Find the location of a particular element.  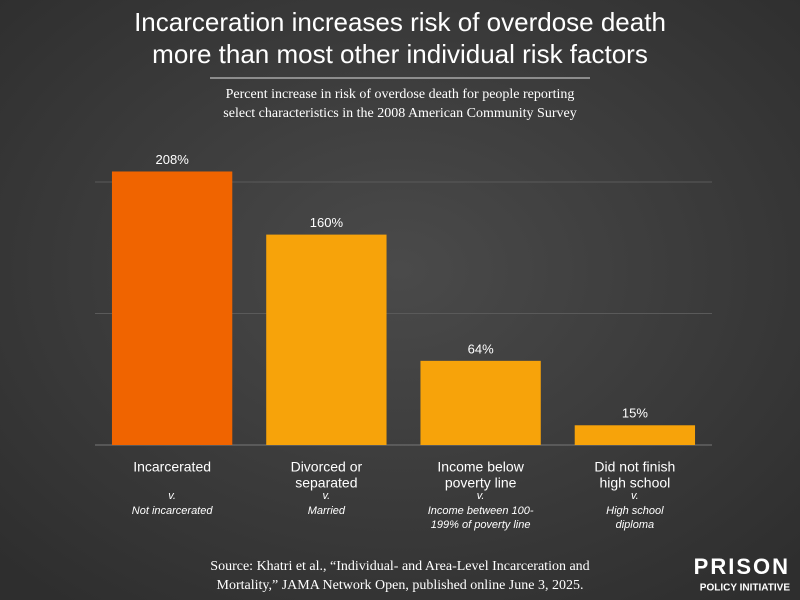

value-label: 15% is located at coordinates (635, 413).